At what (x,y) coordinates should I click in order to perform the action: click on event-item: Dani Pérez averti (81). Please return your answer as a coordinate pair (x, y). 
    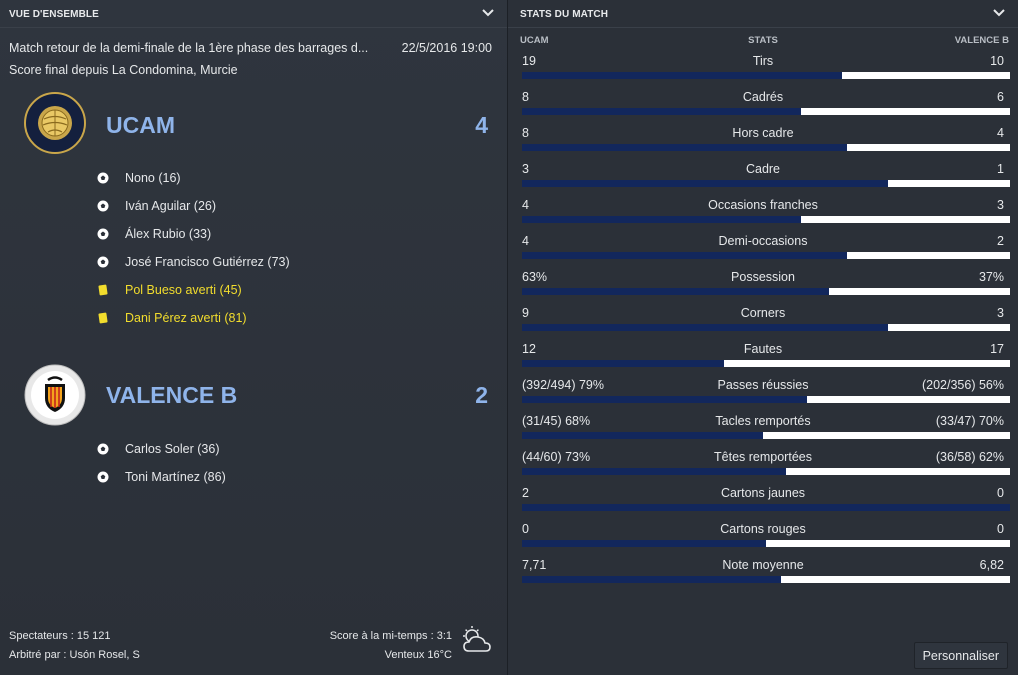
    Looking at the image, I should click on (171, 318).